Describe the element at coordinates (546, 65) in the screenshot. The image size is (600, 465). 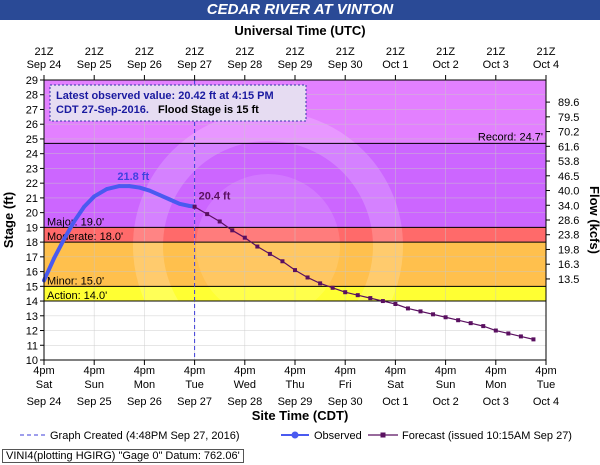
I see `top-tick-label: Oct 4` at that location.